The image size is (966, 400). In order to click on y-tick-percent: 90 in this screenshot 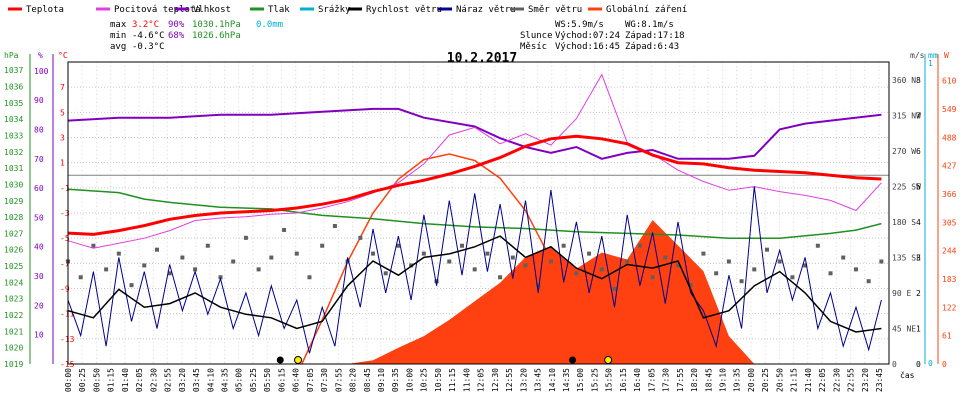, I will do `click(39, 100)`.